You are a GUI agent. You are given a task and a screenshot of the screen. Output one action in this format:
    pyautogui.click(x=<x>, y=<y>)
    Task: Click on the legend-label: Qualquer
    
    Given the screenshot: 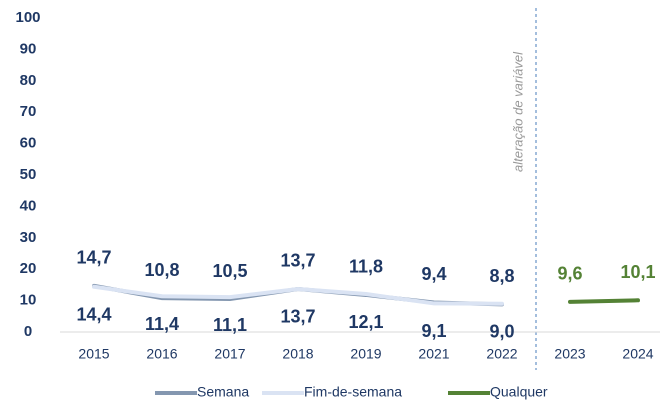 What is the action you would take?
    pyautogui.click(x=519, y=392)
    